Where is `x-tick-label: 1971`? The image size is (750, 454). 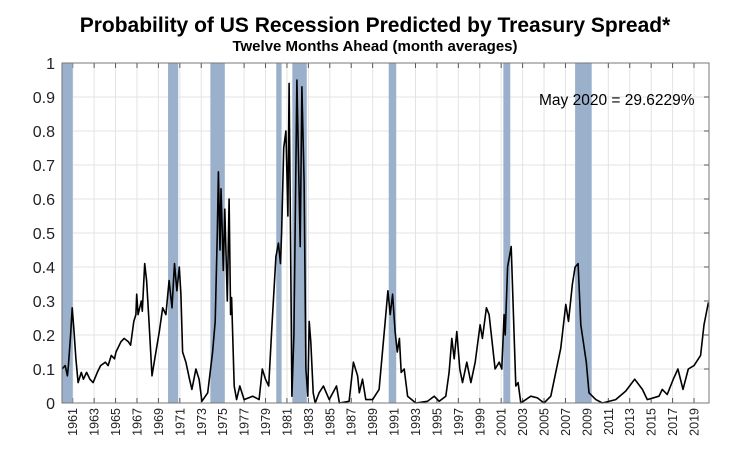
x-tick-label: 1971 is located at coordinates (180, 422).